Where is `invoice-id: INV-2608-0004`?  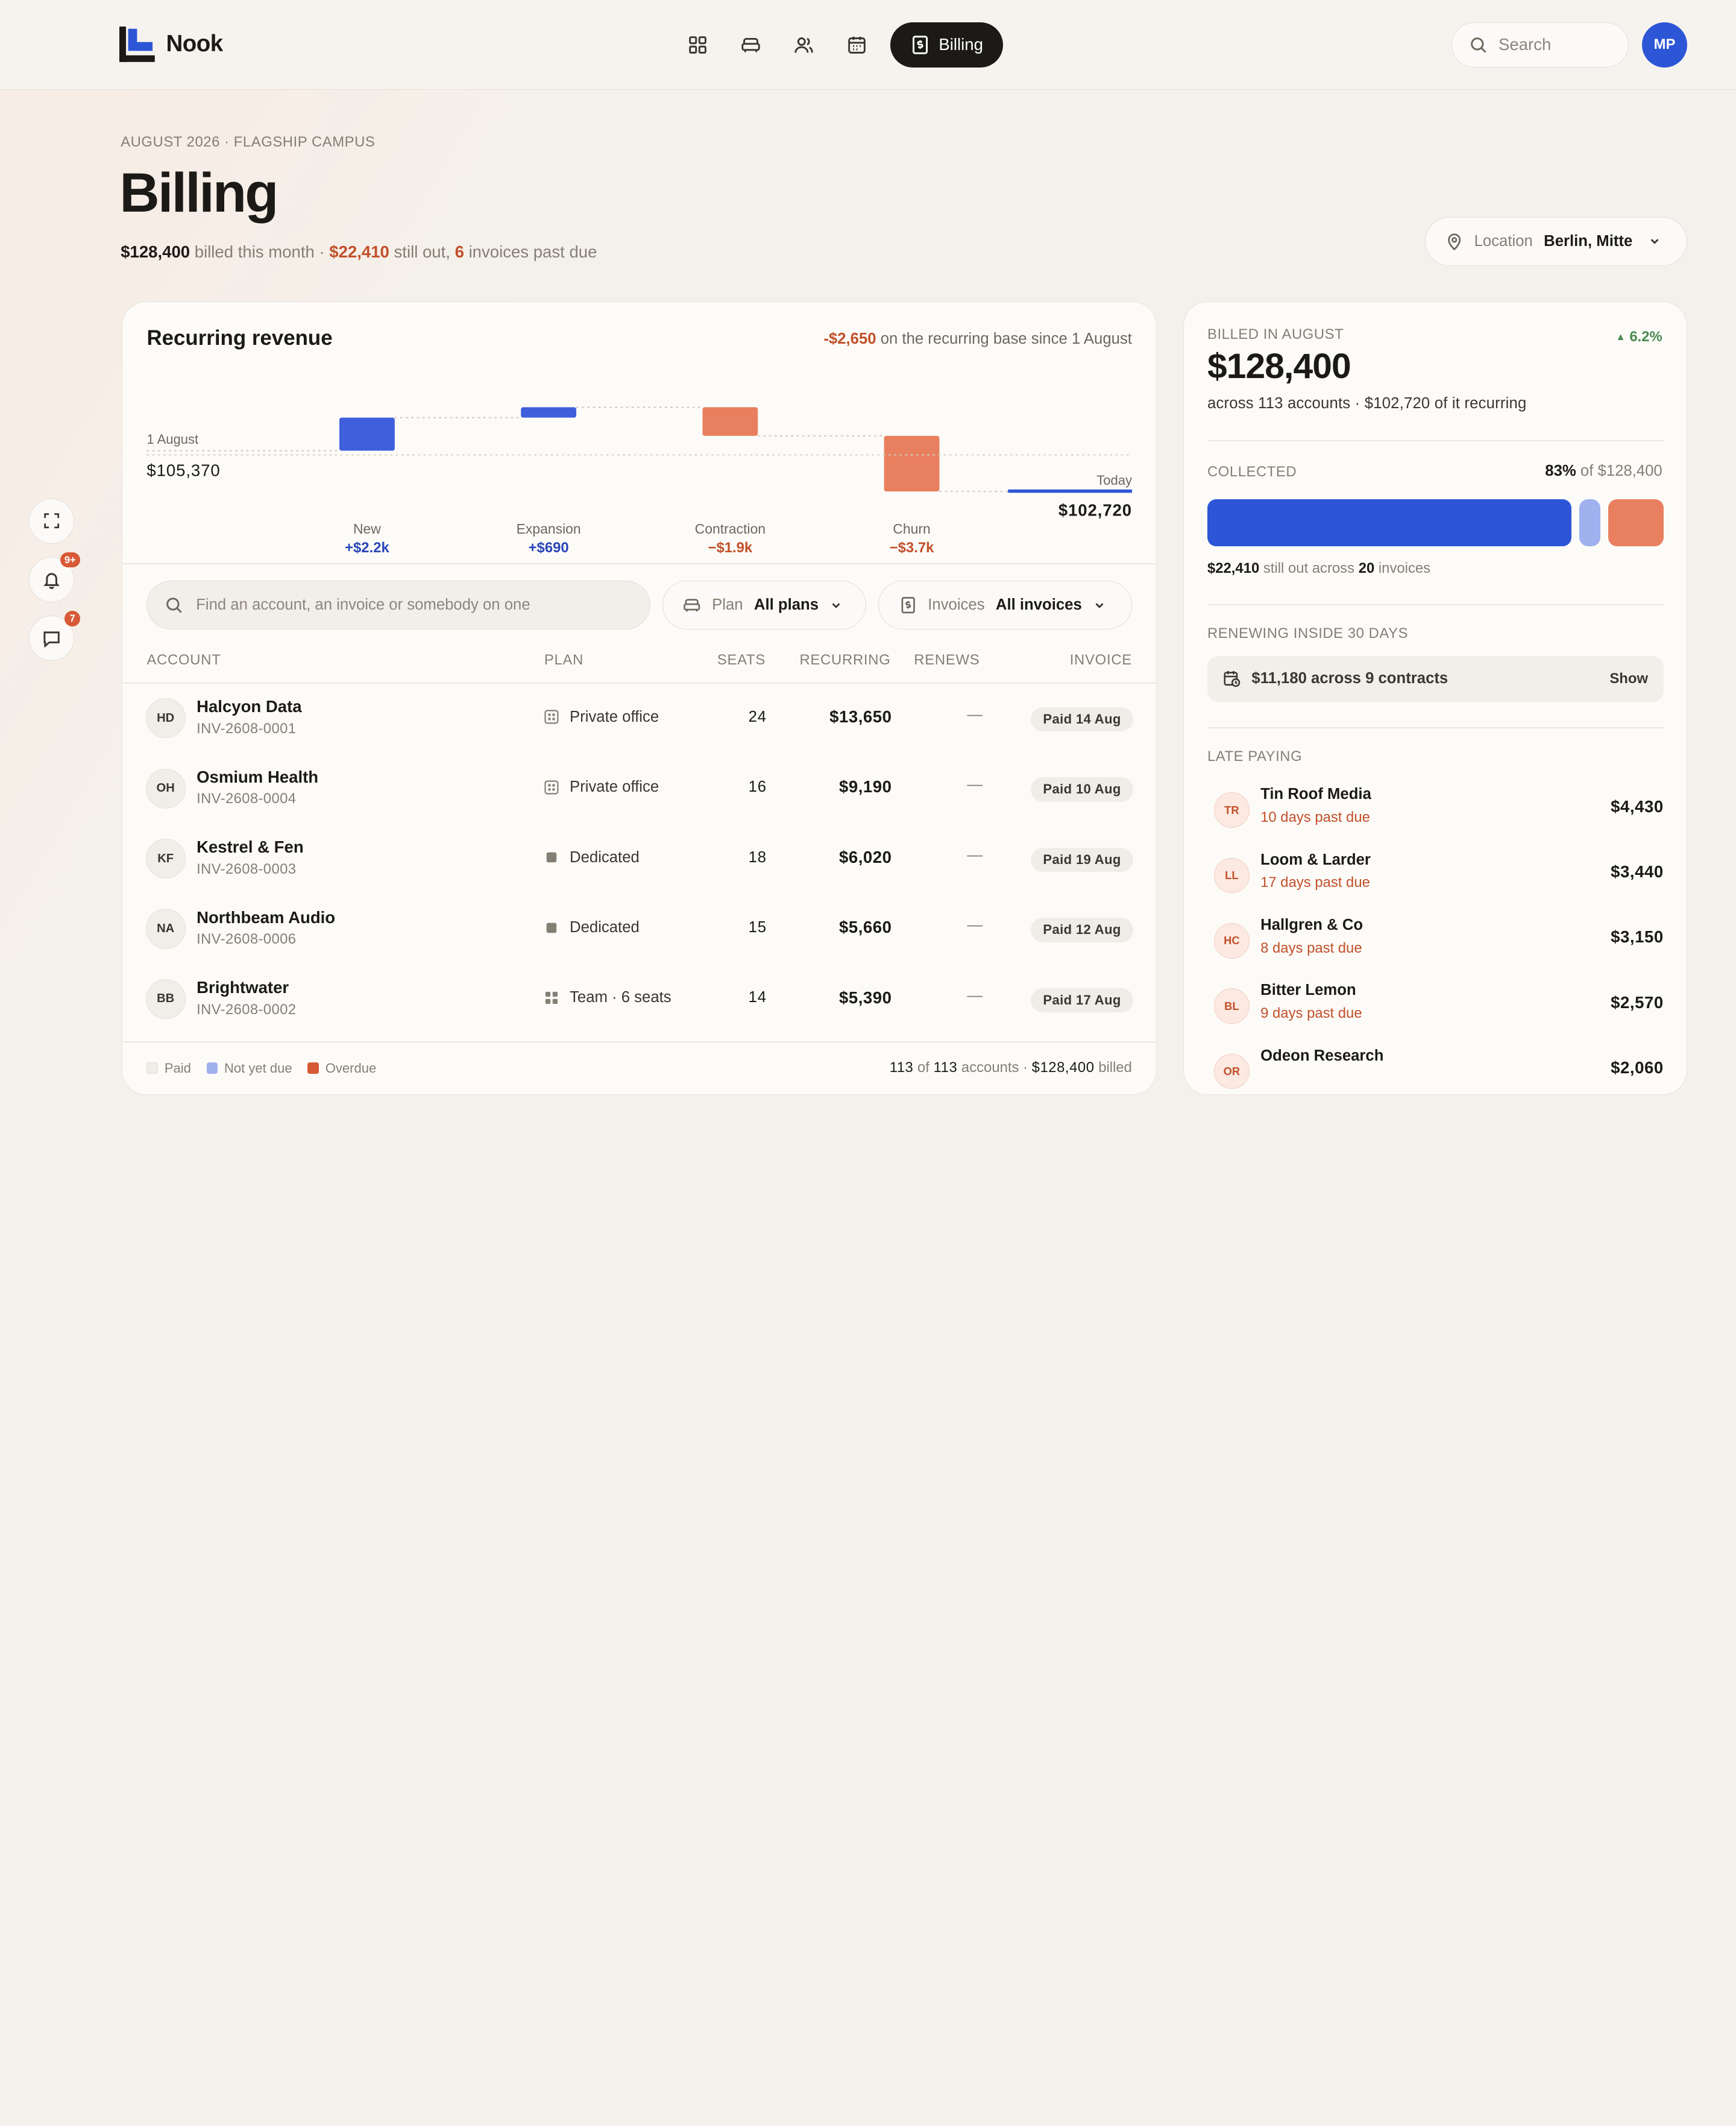
invoice-id: INV-2608-0004 is located at coordinates (247, 798).